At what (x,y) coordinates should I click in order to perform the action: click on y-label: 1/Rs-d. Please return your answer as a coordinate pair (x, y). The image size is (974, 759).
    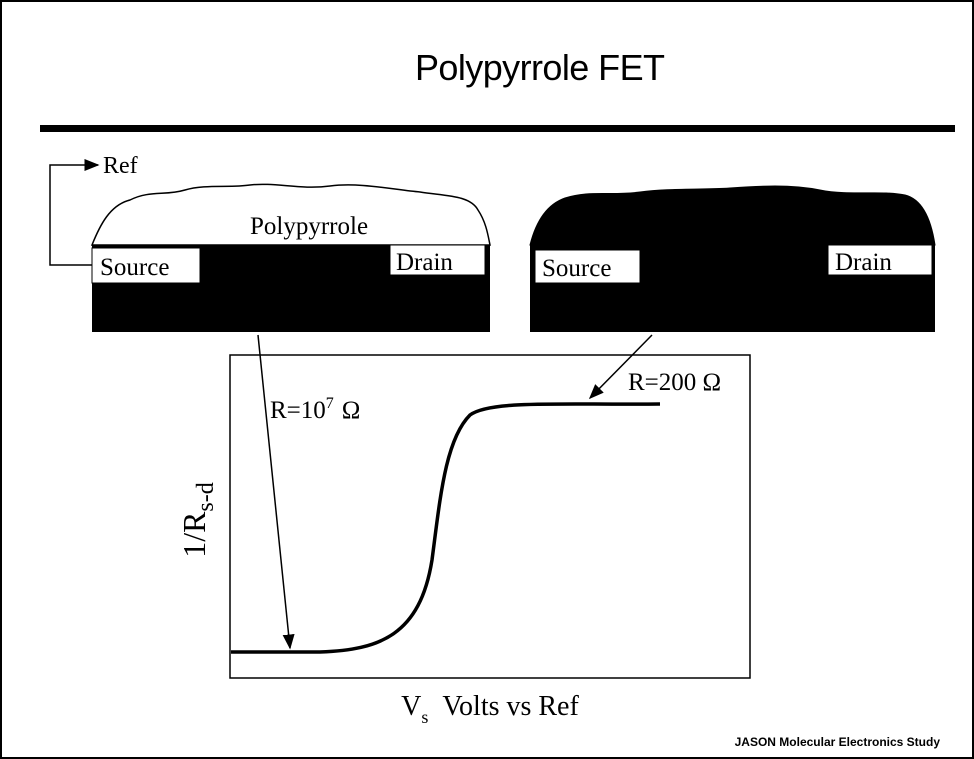
    Looking at the image, I should click on (197, 520).